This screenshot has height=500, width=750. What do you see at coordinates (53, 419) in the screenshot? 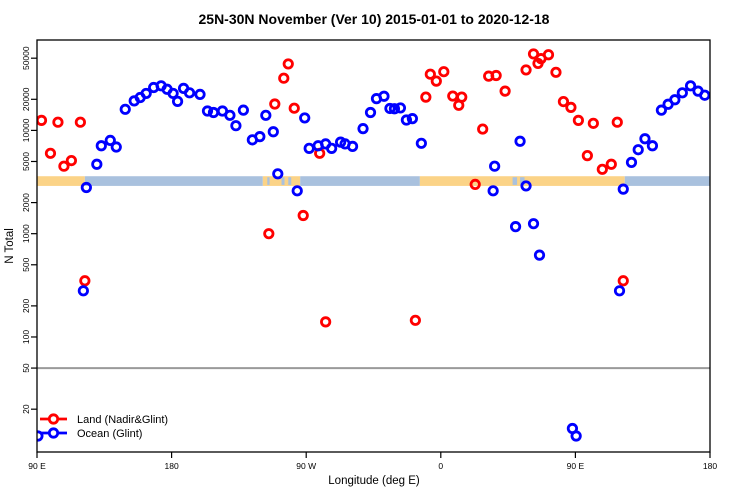
I see `legend-land-marker-icon` at bounding box center [53, 419].